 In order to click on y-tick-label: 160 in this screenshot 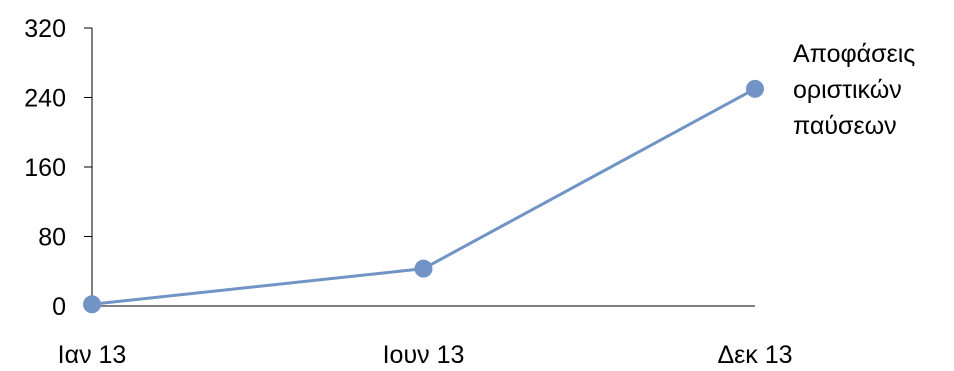, I will do `click(45, 168)`.